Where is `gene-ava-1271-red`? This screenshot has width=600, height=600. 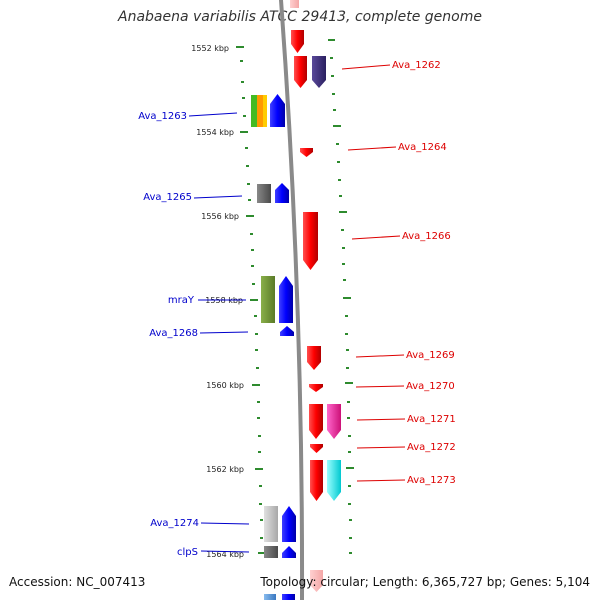 gene-ava-1271-red is located at coordinates (316, 421).